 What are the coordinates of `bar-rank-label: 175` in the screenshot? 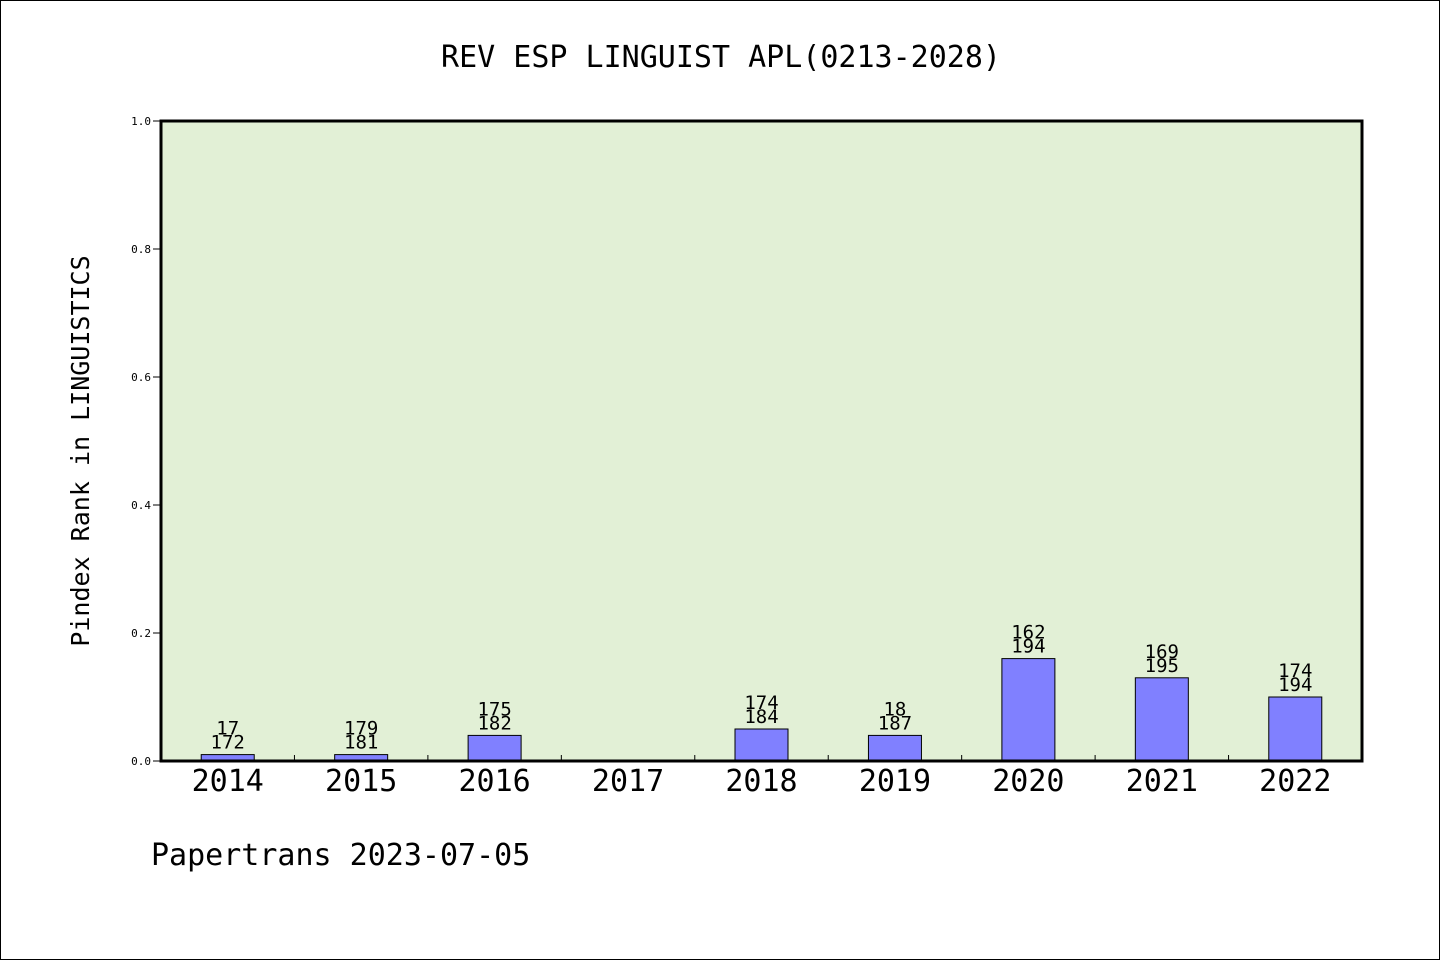 It's located at (494, 709).